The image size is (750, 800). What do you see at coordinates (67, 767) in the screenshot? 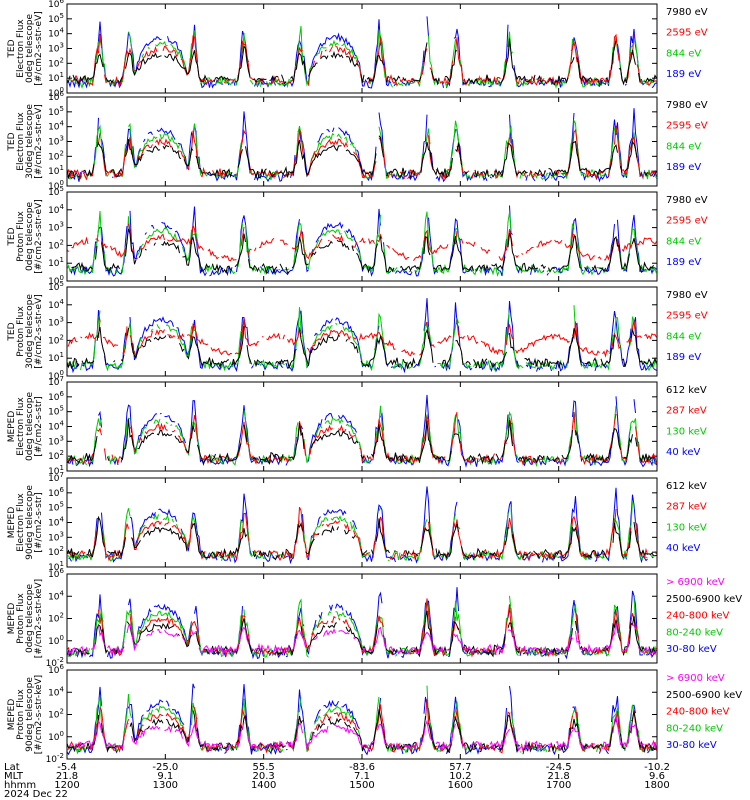
I see `footer-value: -5.4` at bounding box center [67, 767].